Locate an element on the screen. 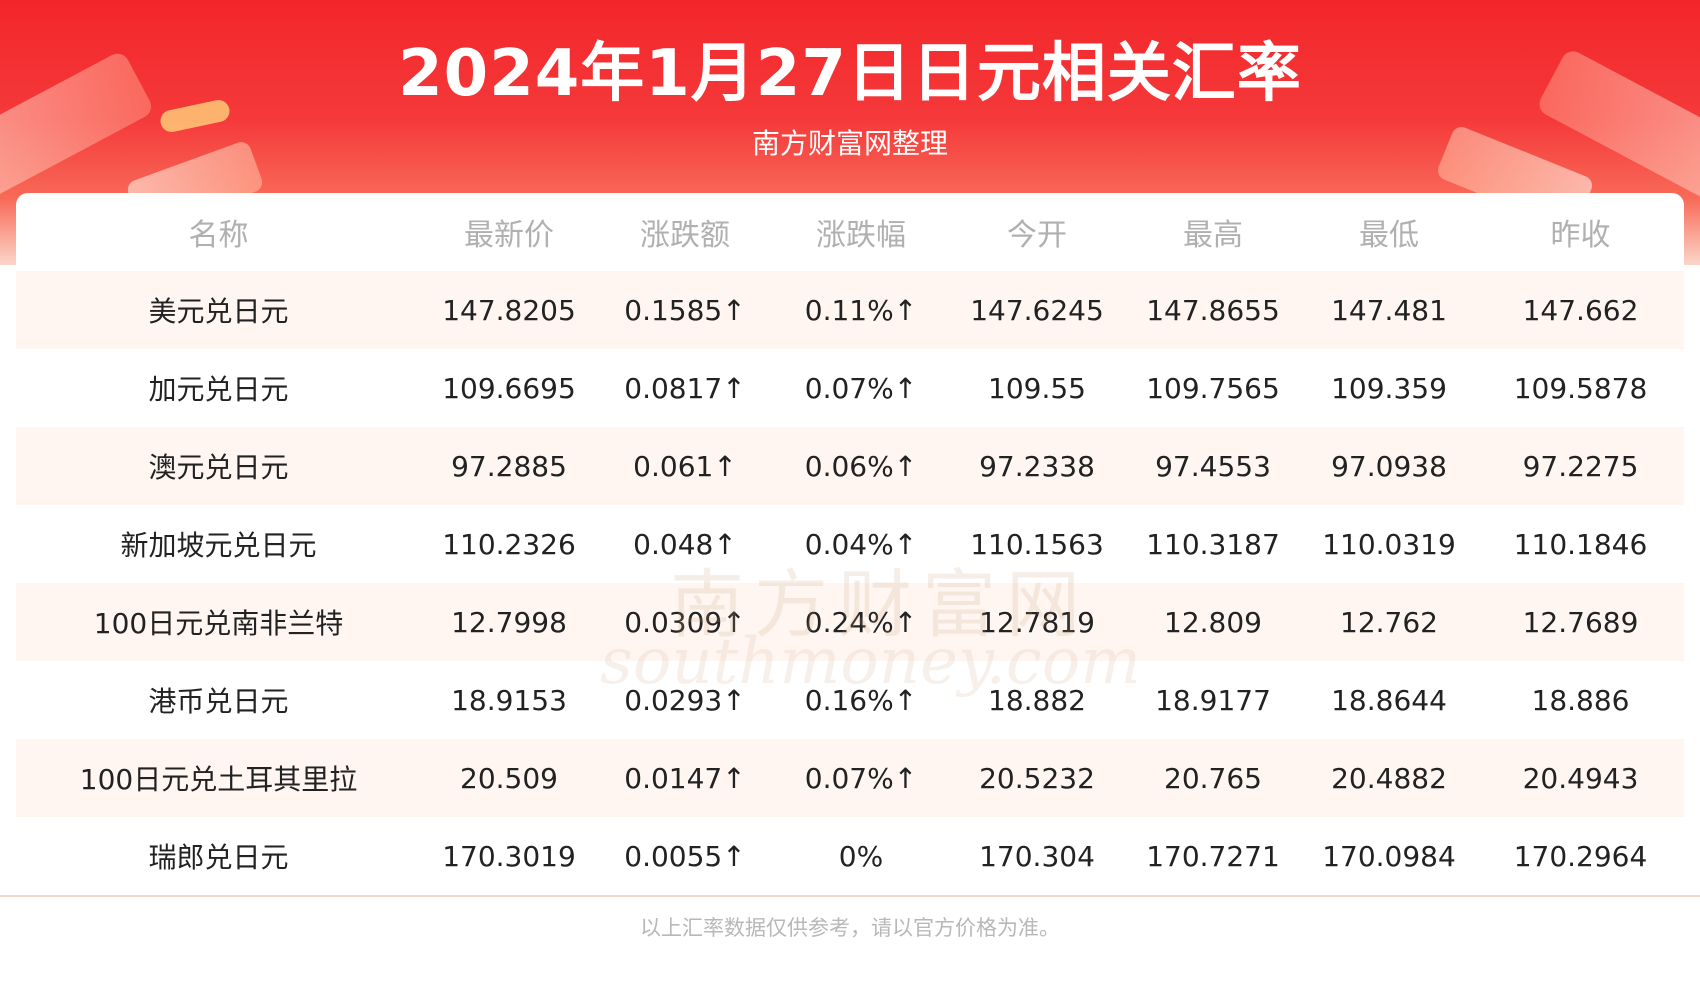  column-header-prev-close: 昨收 is located at coordinates (1580, 235).